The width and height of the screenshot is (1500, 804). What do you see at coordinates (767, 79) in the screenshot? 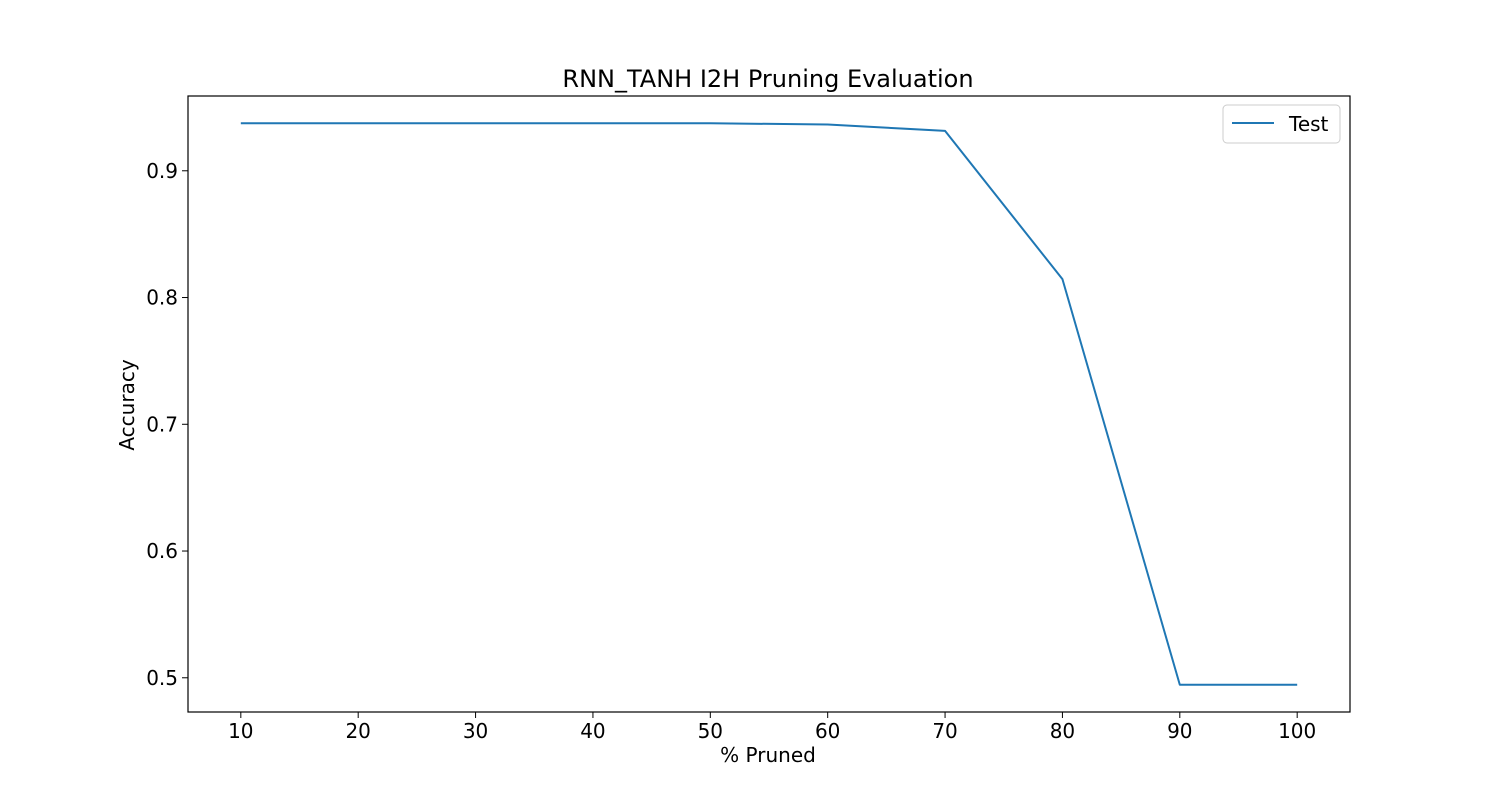
I see `chart-title: RNN_TANH I2H Pruning Evaluation` at bounding box center [767, 79].